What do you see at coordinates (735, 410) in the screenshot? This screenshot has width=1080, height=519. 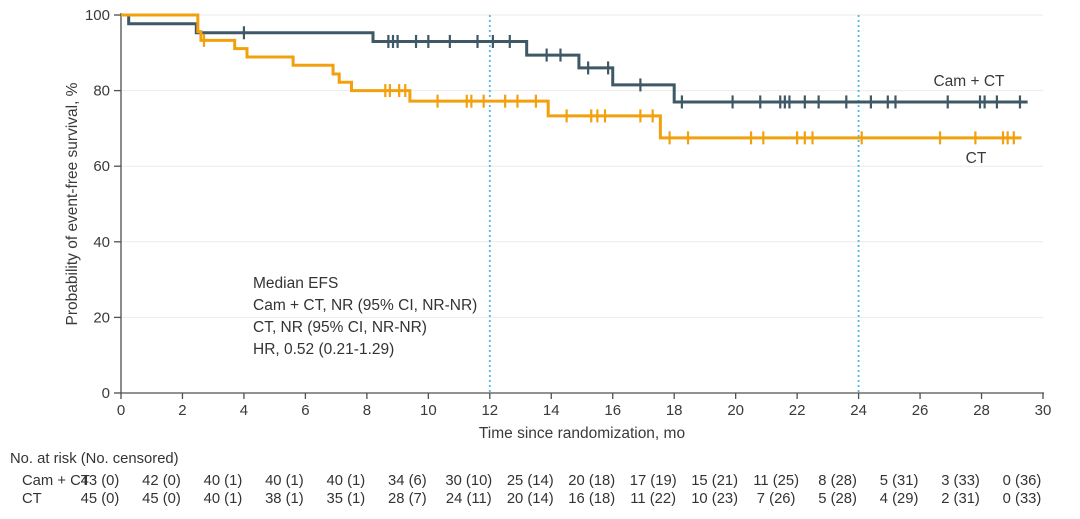 I see `x-tick-label: 20` at bounding box center [735, 410].